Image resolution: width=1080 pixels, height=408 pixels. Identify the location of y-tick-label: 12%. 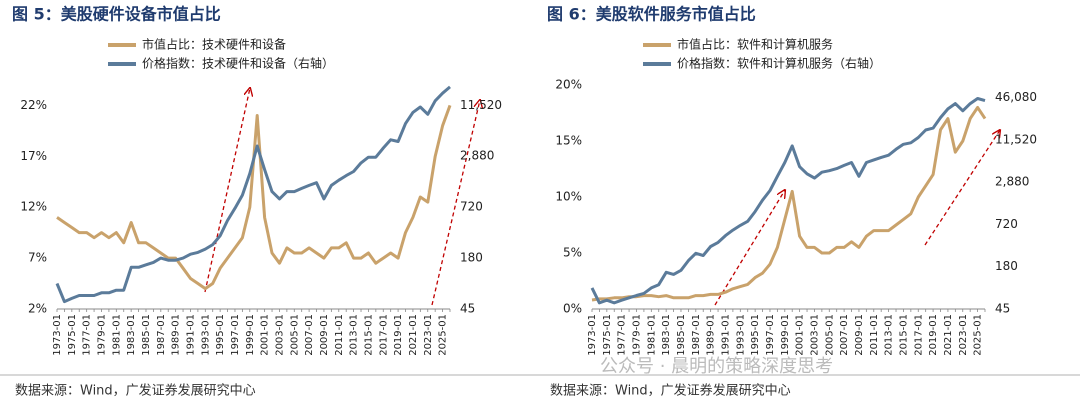
(33, 207).